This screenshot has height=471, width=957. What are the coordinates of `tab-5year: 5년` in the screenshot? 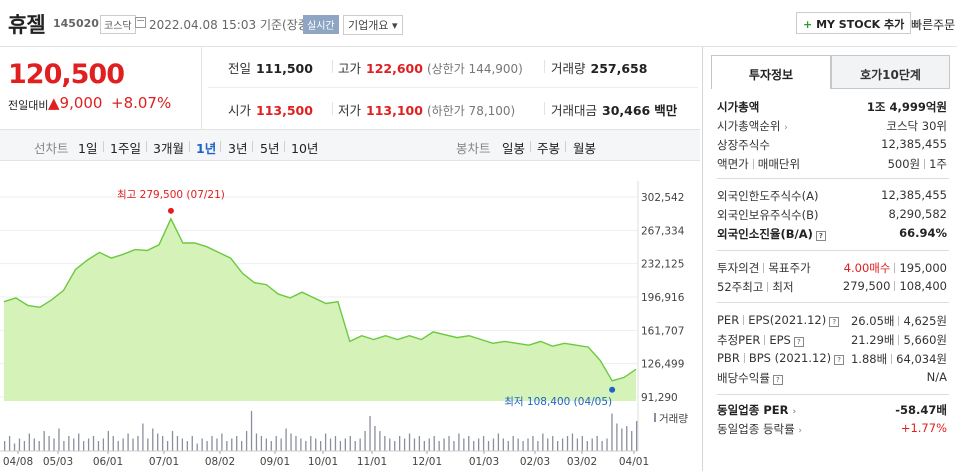 It's located at (270, 148).